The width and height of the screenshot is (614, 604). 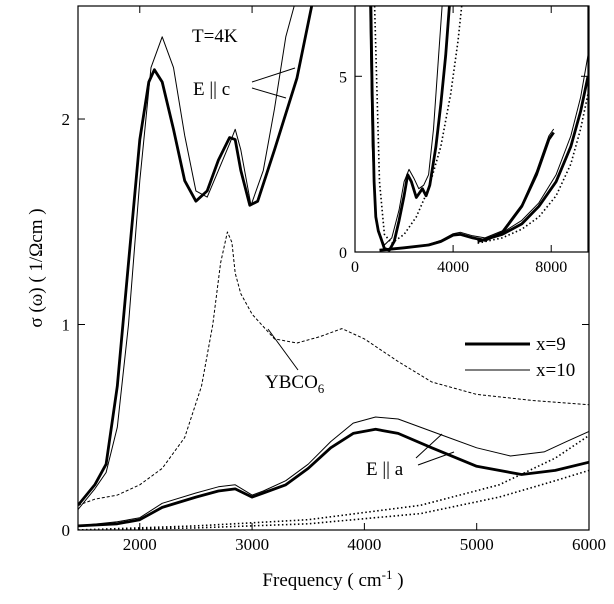 I want to click on inset-series, so click(x=478, y=129).